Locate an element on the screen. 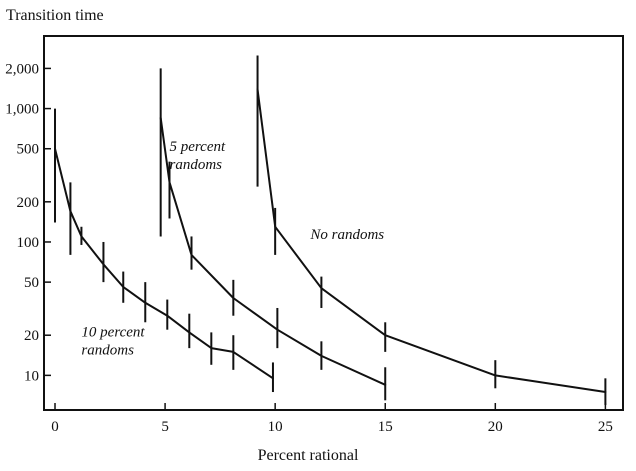  x-tick-label: 15 is located at coordinates (385, 427).